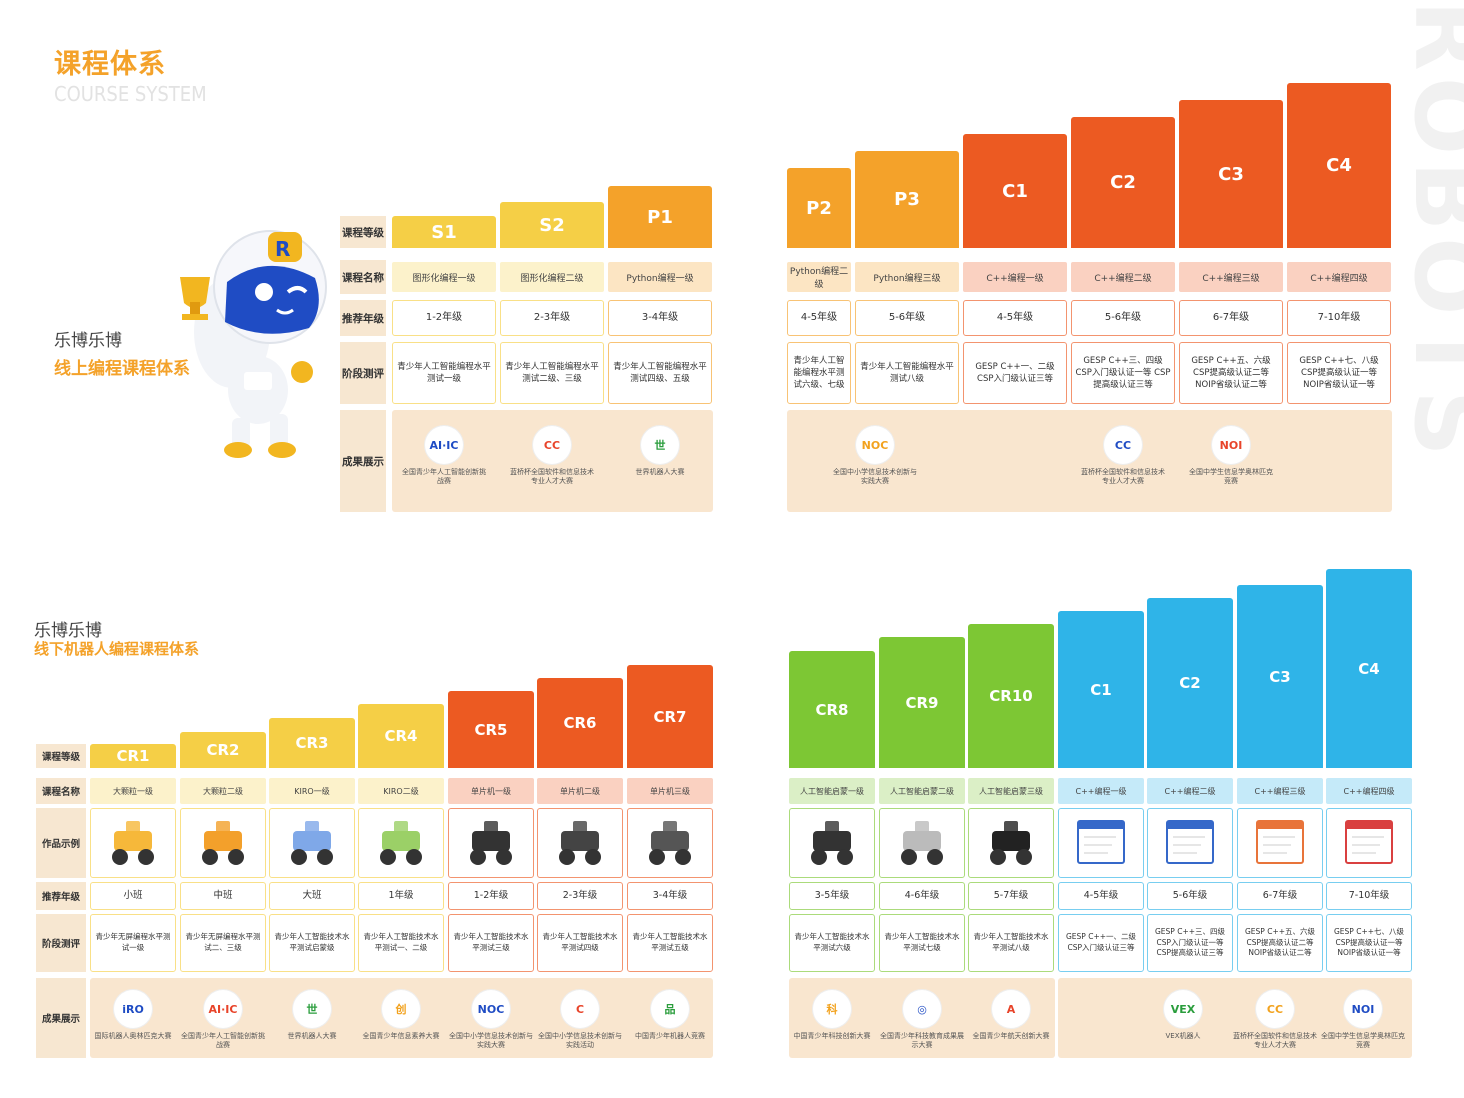 This screenshot has width=1464, height=1098. I want to click on level-badge-c1: C1, so click(1015, 191).